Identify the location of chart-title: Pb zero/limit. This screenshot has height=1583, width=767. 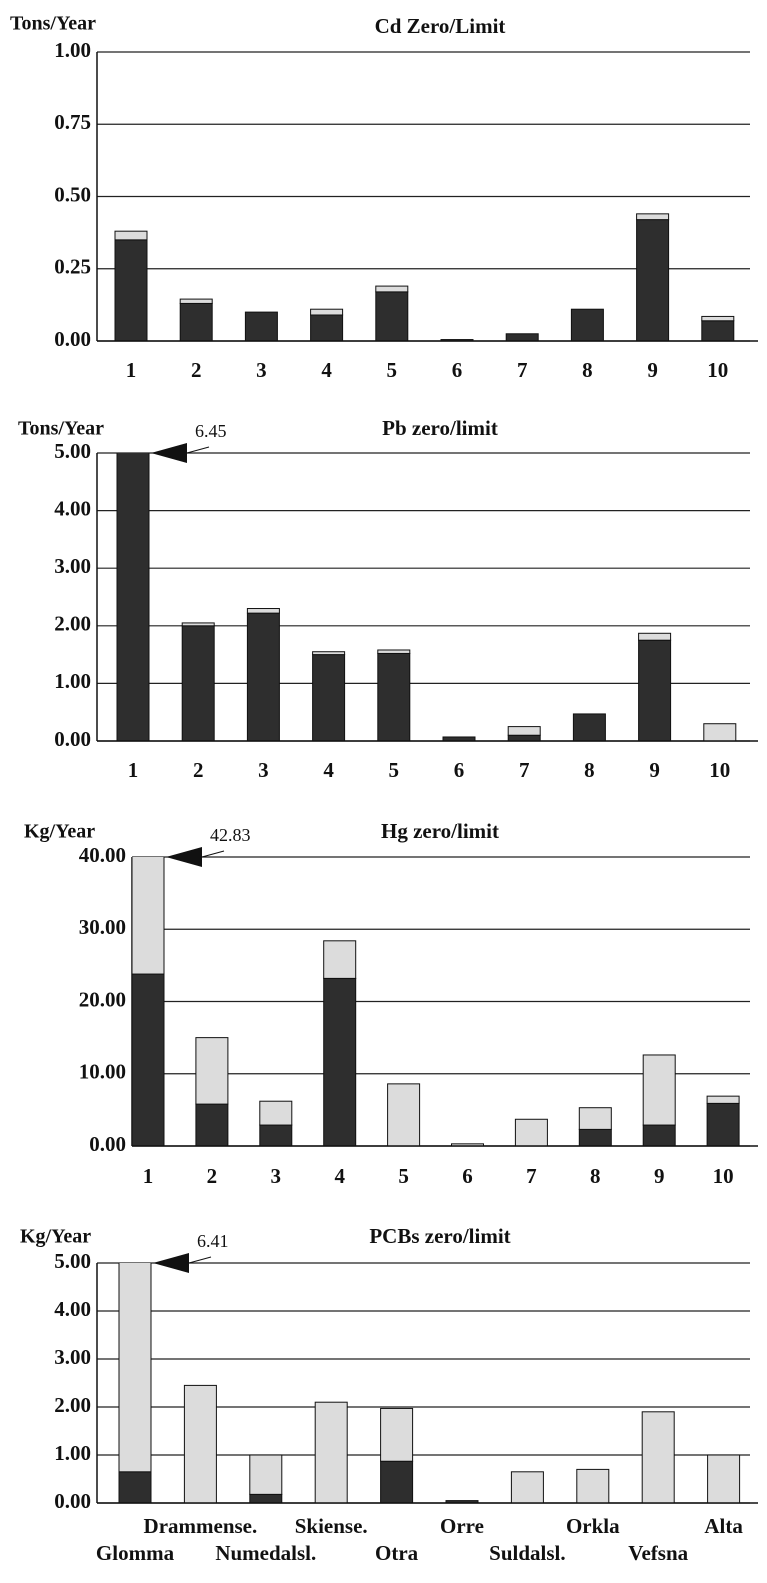
(440, 428).